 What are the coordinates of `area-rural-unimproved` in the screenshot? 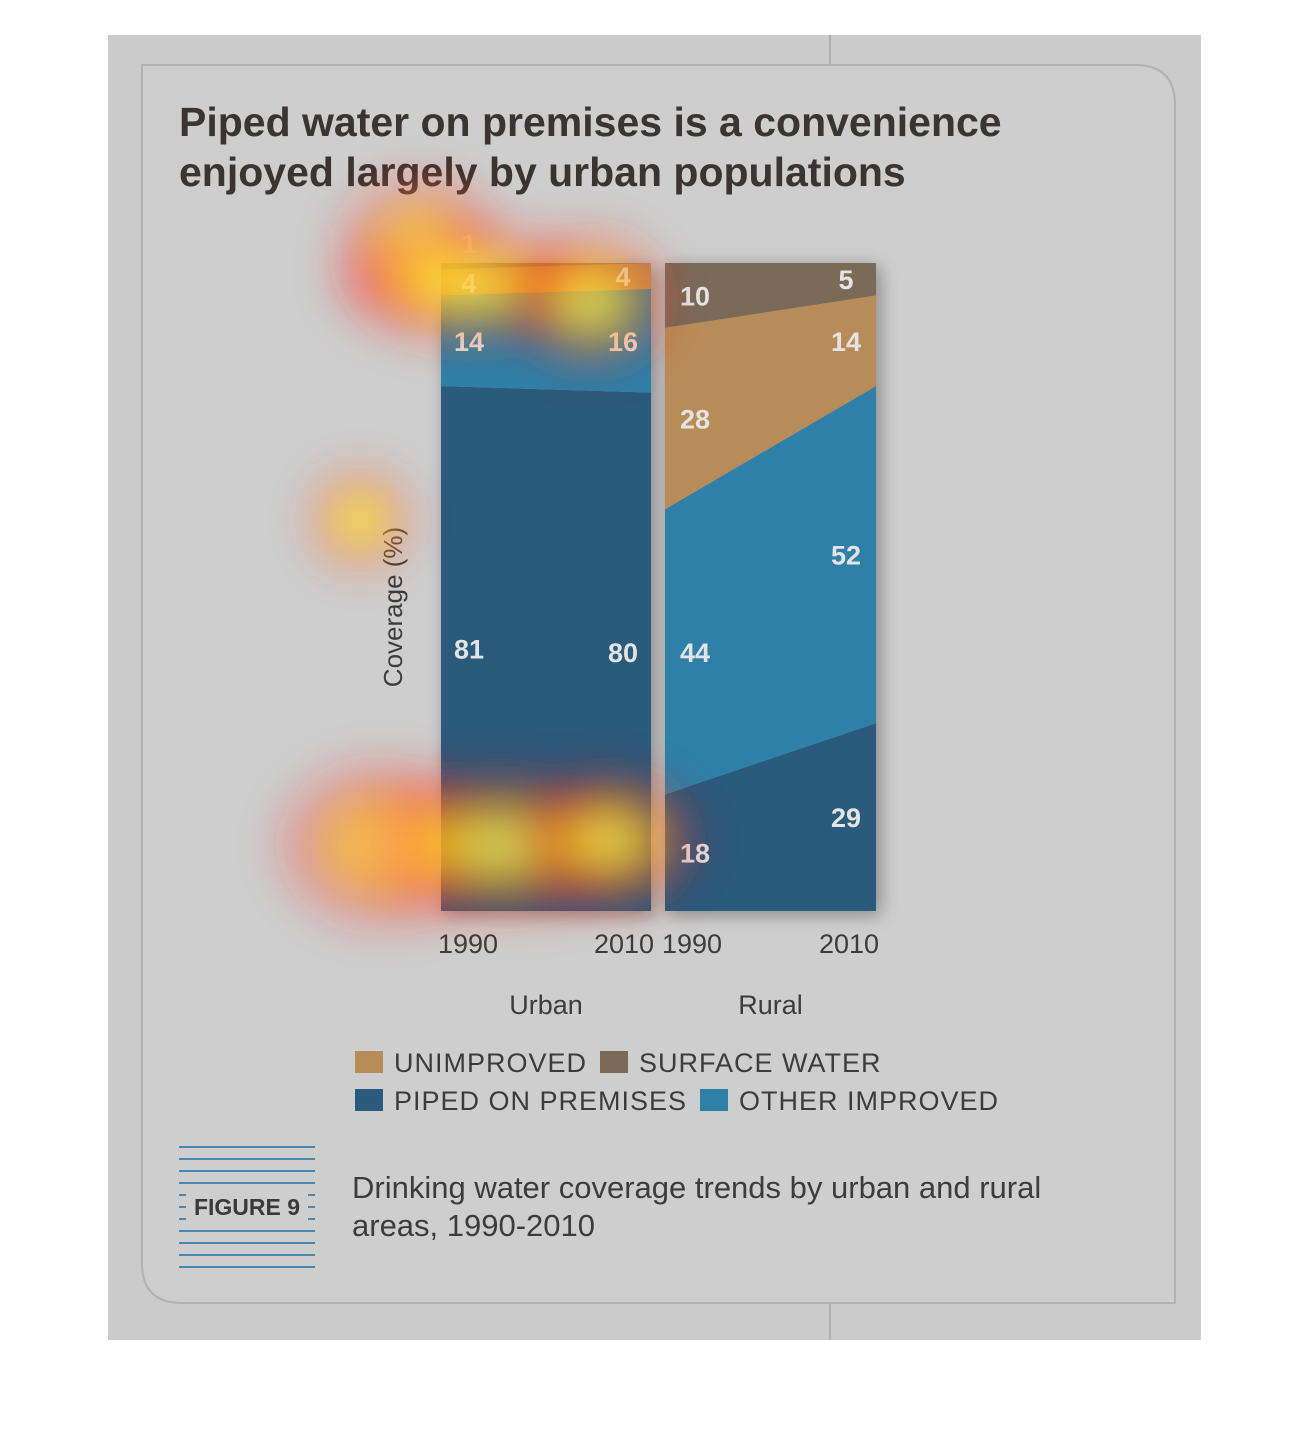 It's located at (770, 402).